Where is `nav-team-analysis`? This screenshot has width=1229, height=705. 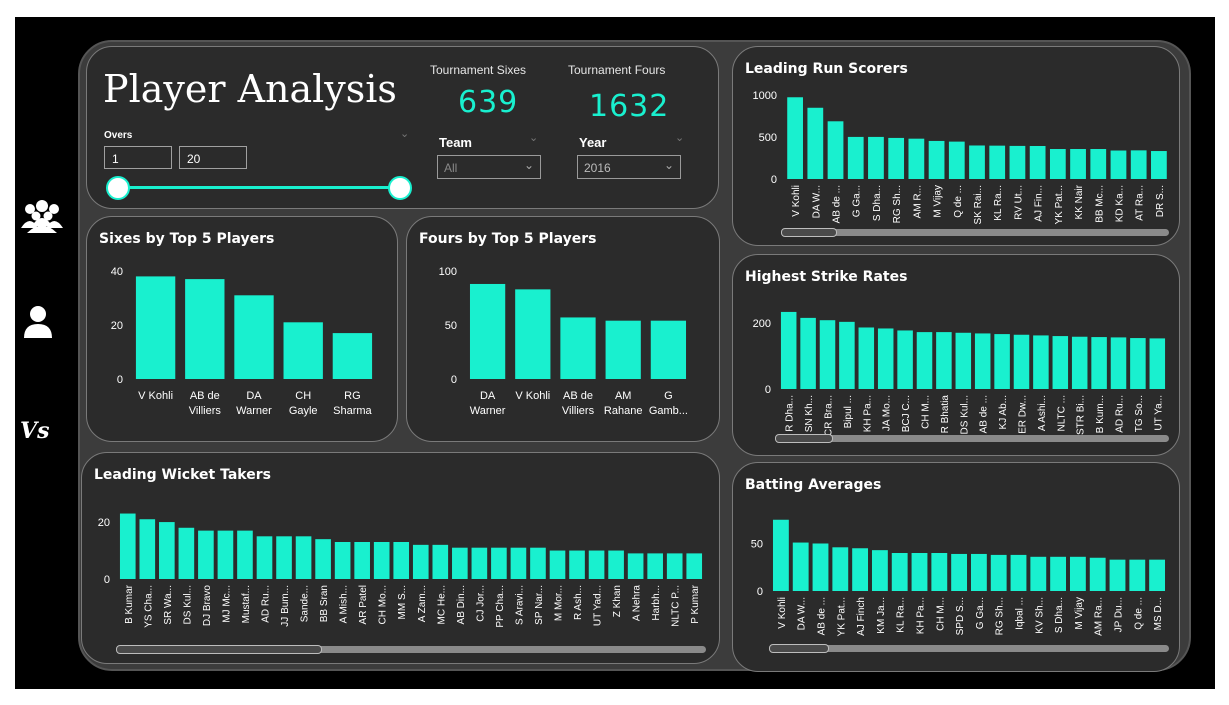
nav-team-analysis is located at coordinates (42, 218).